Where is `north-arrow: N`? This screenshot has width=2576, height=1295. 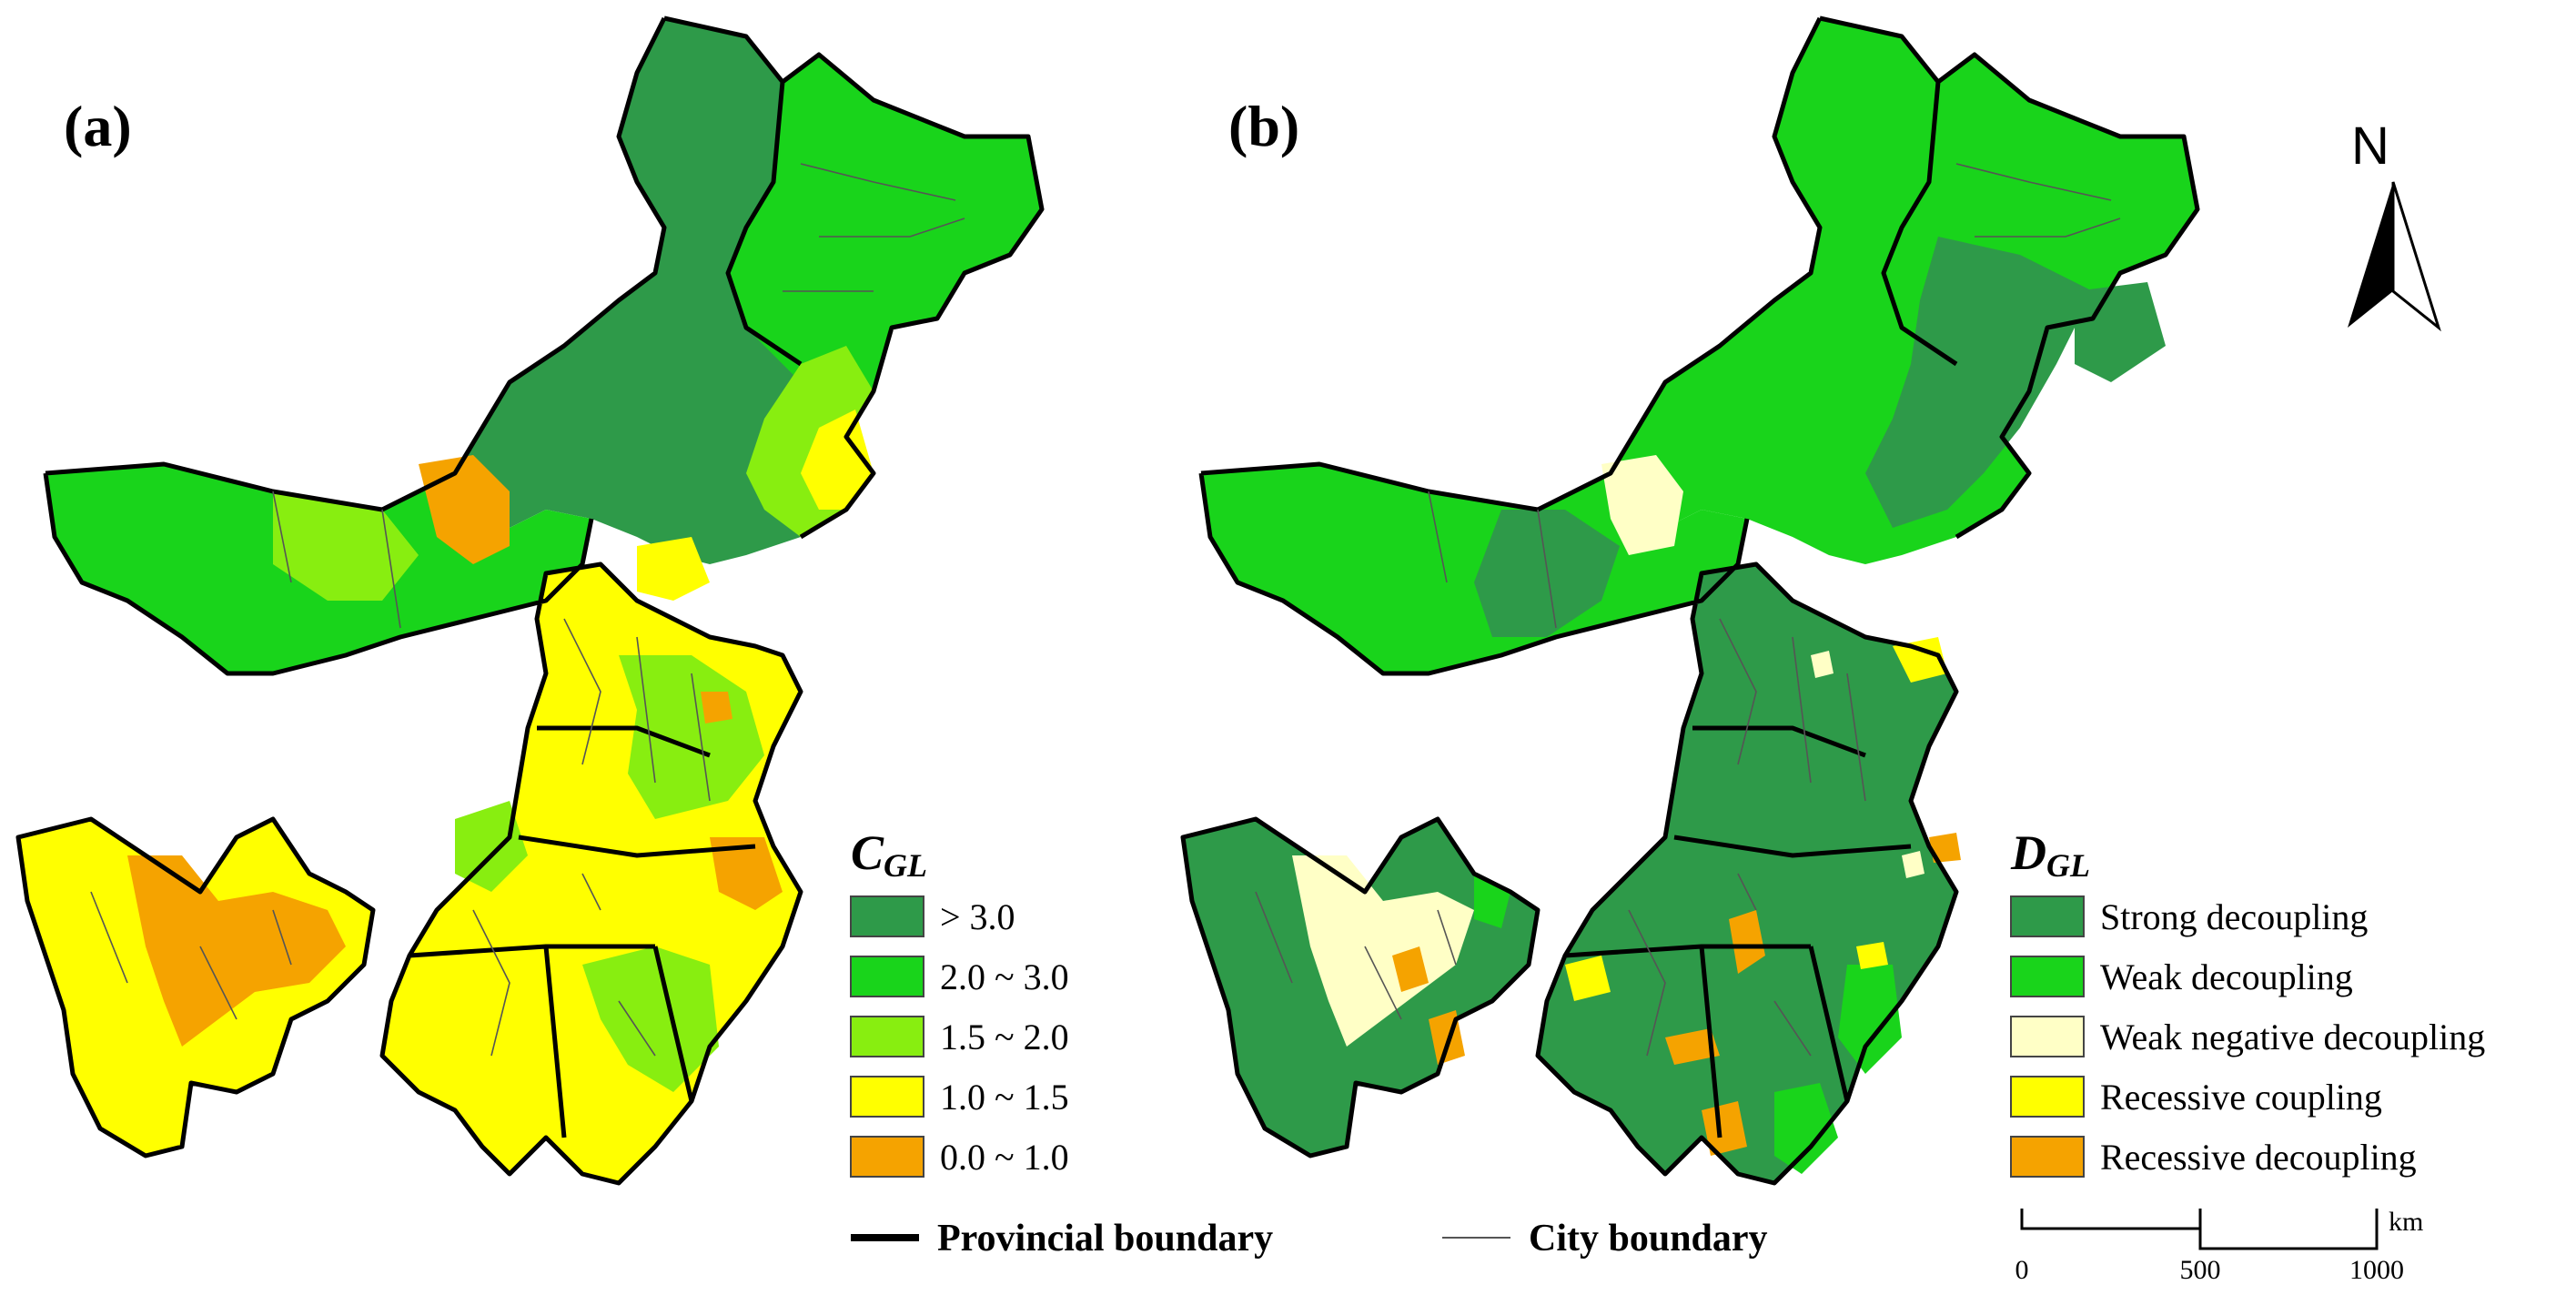 north-arrow: N is located at coordinates (2394, 224).